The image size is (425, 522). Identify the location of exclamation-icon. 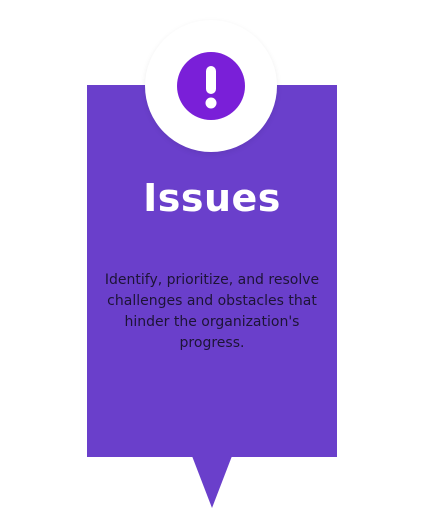
(211, 86).